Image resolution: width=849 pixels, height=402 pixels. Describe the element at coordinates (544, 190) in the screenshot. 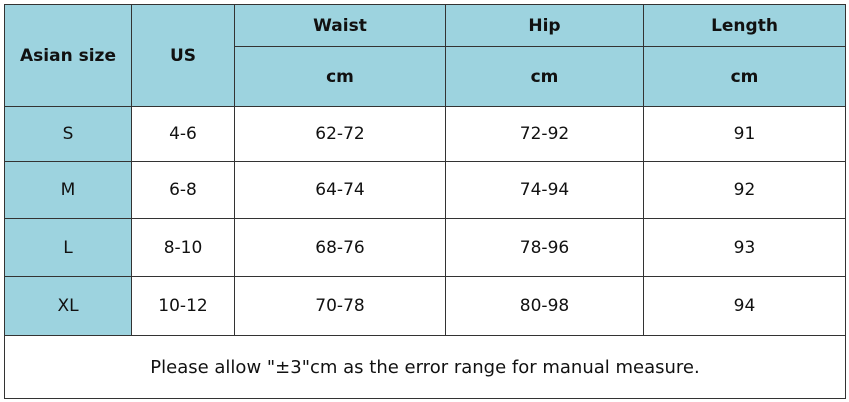

I see `cell: 74-94` at that location.